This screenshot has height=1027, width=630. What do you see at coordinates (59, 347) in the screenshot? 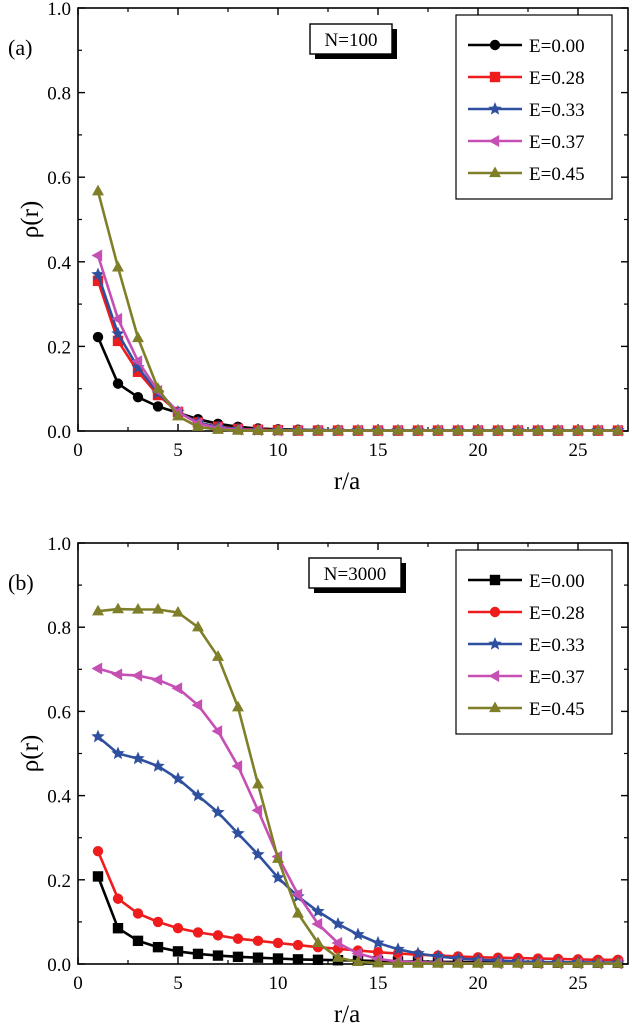
I see `y-tick-label: 0.2` at bounding box center [59, 347].